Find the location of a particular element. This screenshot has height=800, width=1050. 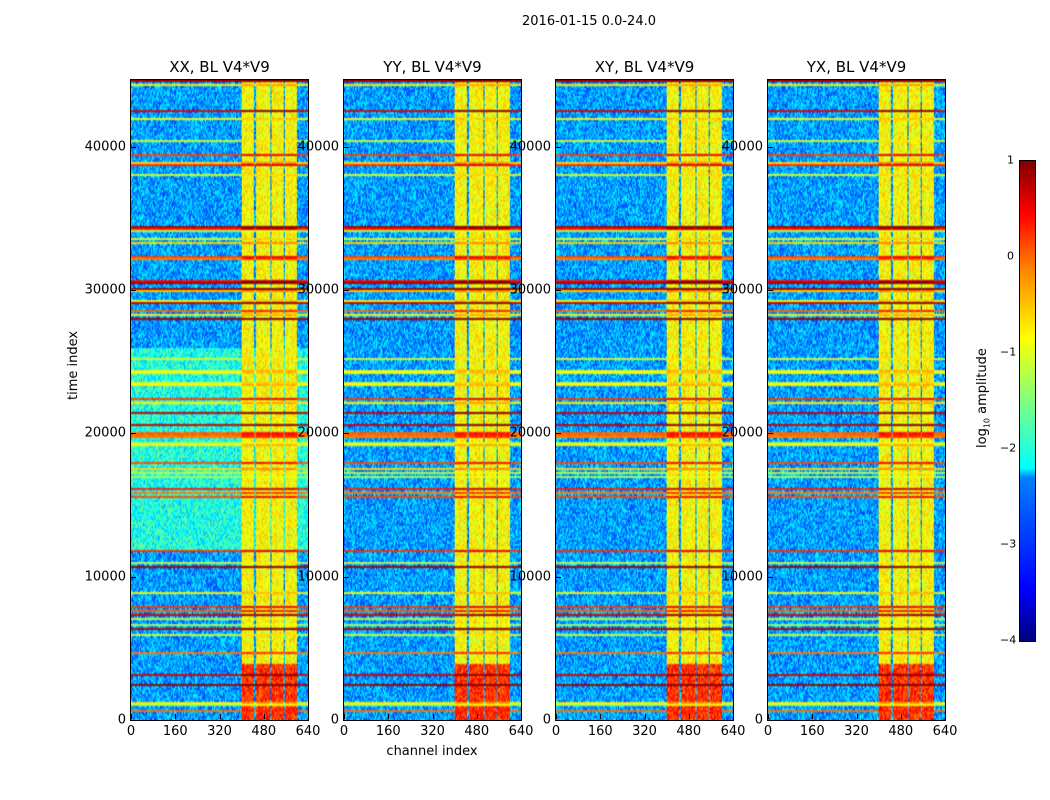

colorbar-tick-label: −1 is located at coordinates (1008, 352).